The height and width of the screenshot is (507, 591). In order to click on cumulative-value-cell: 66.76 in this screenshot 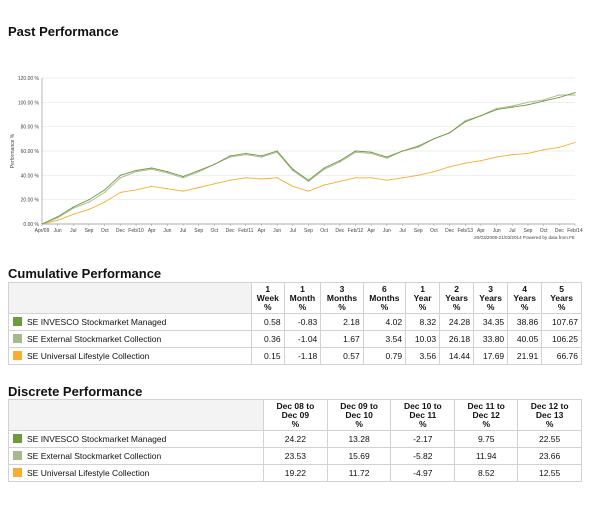, I will do `click(561, 356)`.